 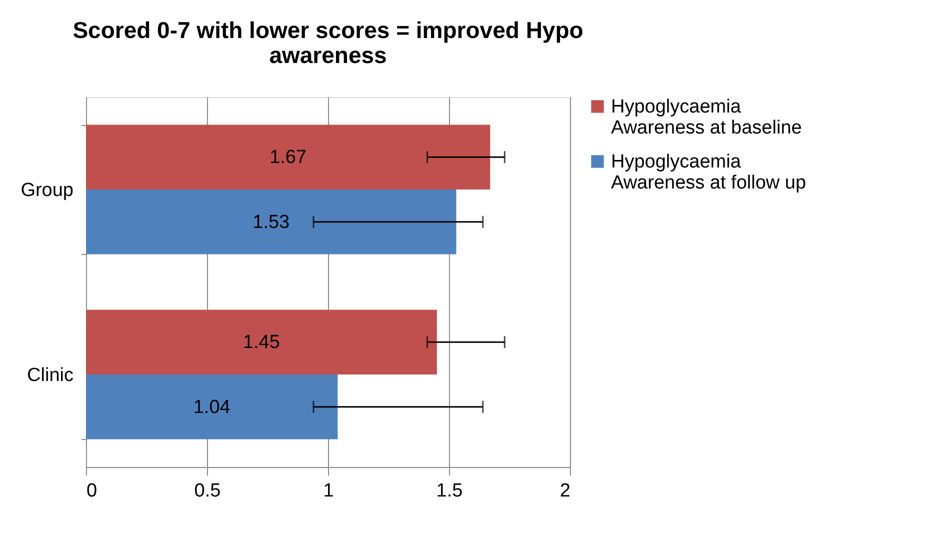 I want to click on data-label: 1.53, so click(x=271, y=222).